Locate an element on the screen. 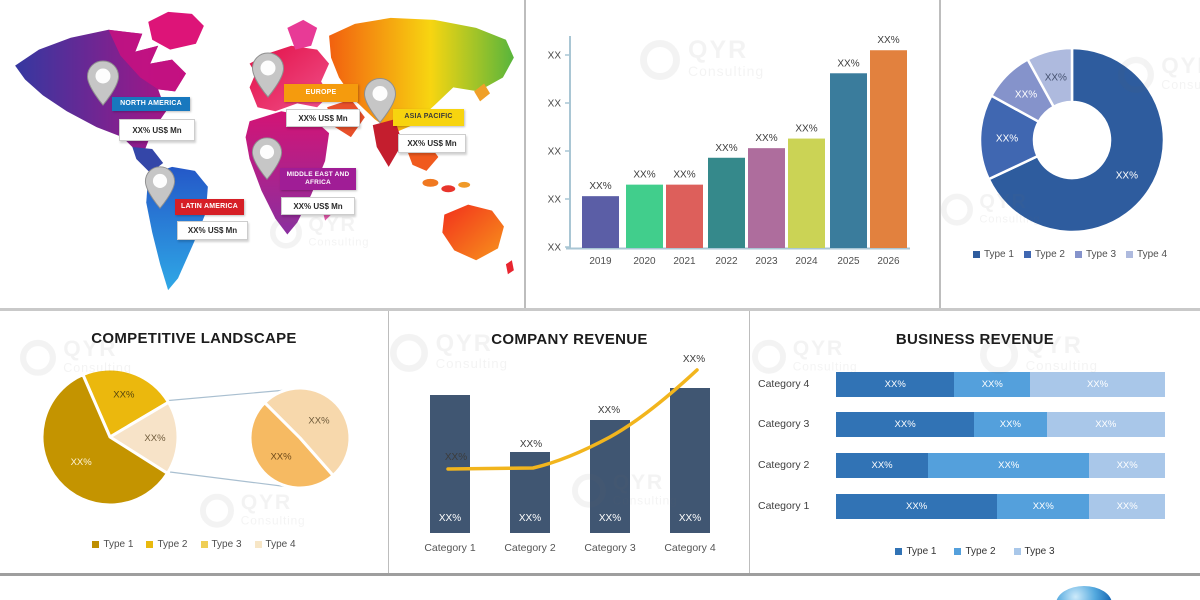 The width and height of the screenshot is (1200, 600). legend-label: Type 3 is located at coordinates (1039, 551).